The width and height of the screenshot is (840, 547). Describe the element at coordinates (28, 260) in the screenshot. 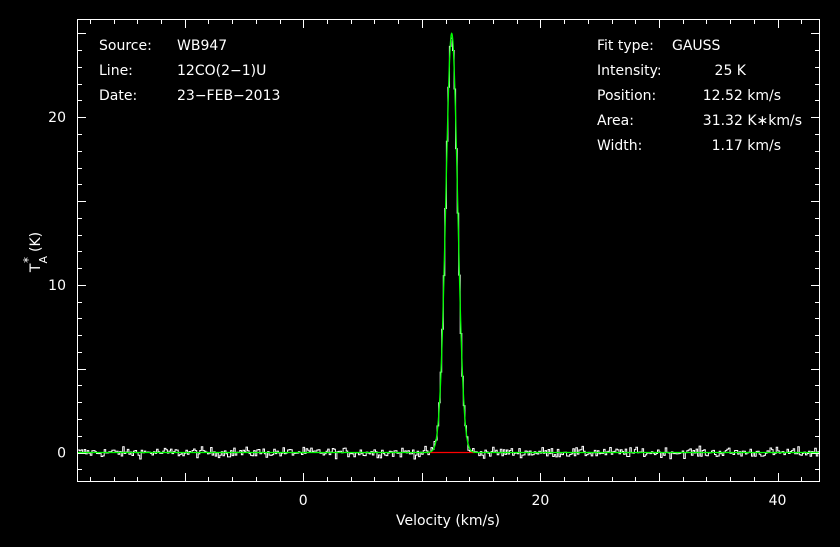

I see `y-axis-label-sup: *` at that location.